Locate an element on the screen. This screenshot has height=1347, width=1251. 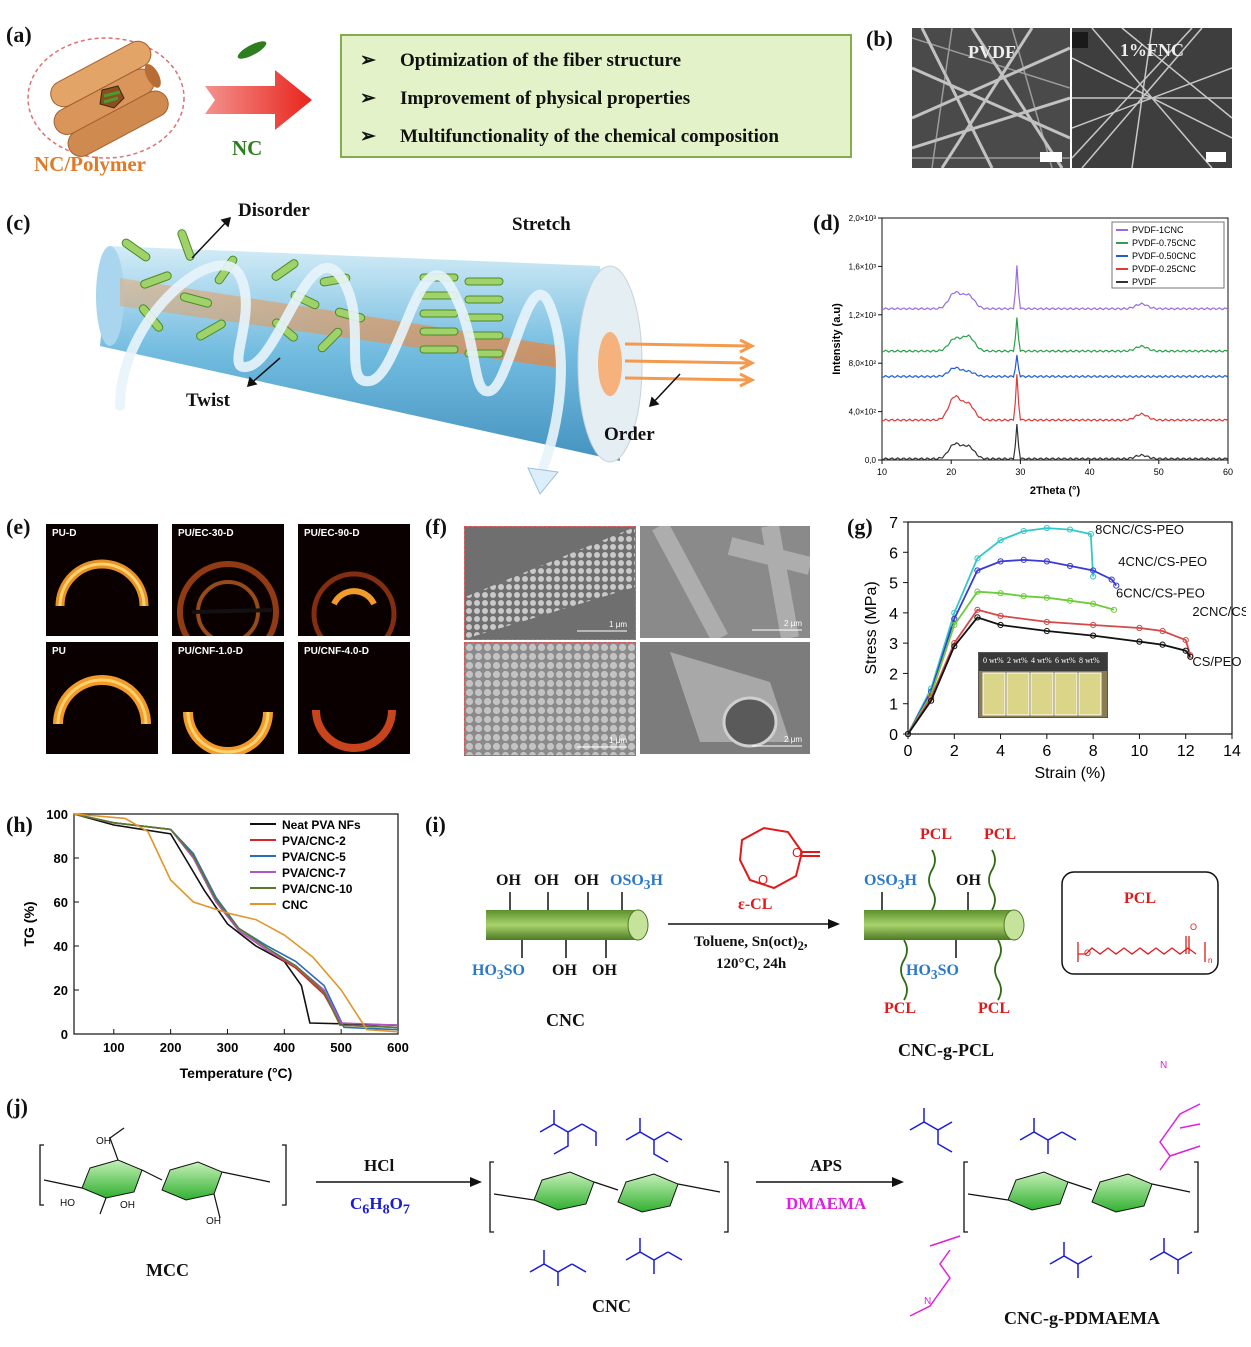
label-stretch: Stretch is located at coordinates (541, 224).